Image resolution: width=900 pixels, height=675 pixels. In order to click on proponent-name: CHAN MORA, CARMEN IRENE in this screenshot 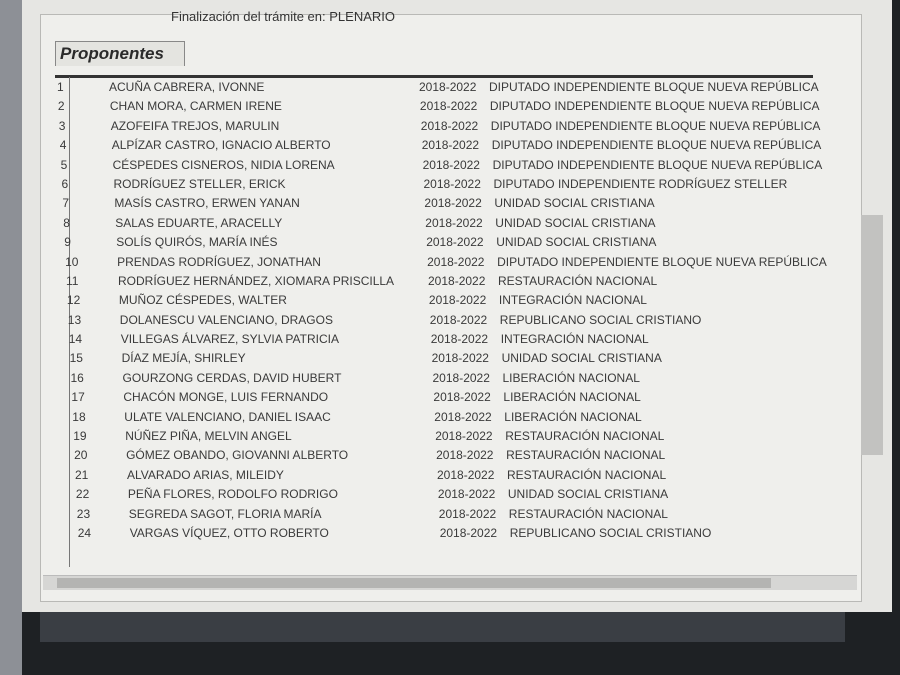, I will do `click(195, 106)`.